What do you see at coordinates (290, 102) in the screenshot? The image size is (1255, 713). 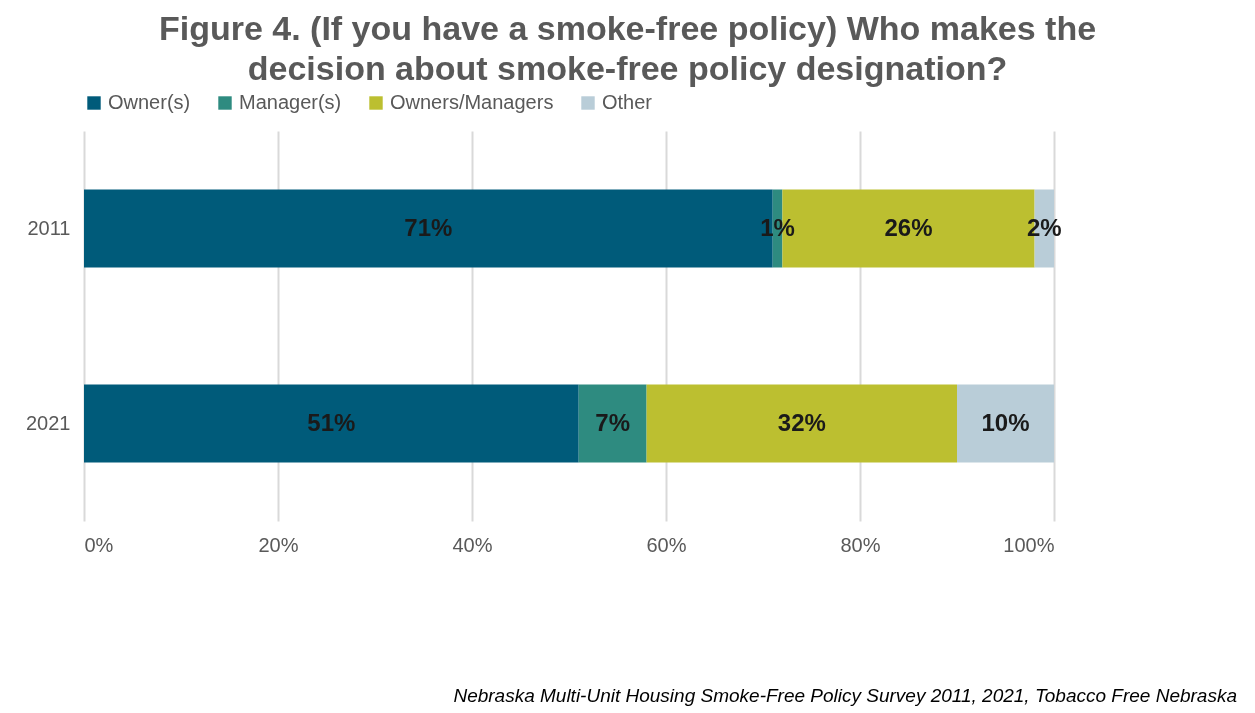 I see `legend-label: Manager(s)` at bounding box center [290, 102].